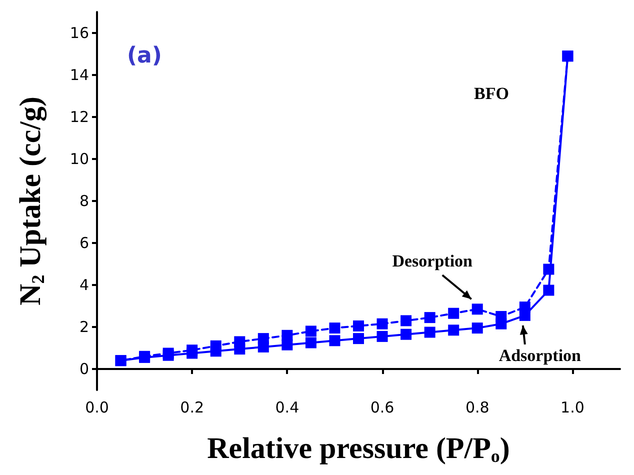 The image size is (634, 475). Describe the element at coordinates (84, 369) in the screenshot. I see `y-tick-label: 0` at that location.